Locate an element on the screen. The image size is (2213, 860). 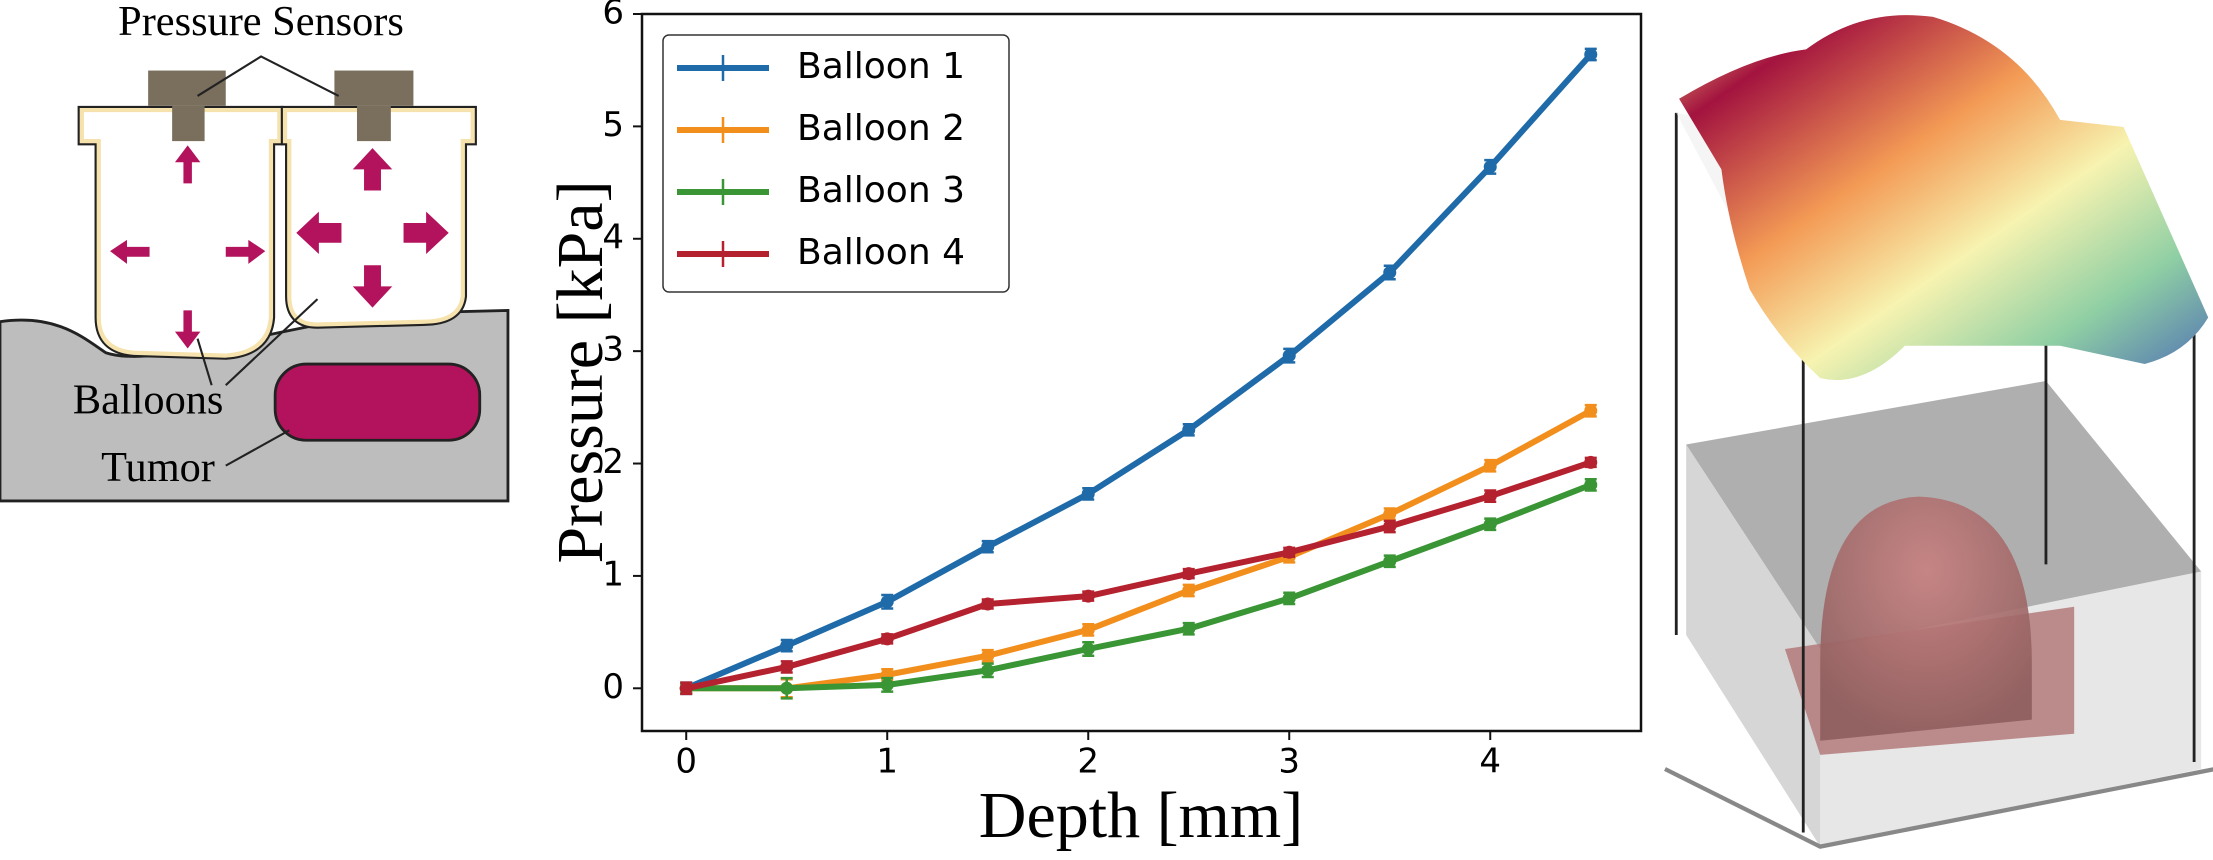
x-tick-label: 2 is located at coordinates (1088, 762).